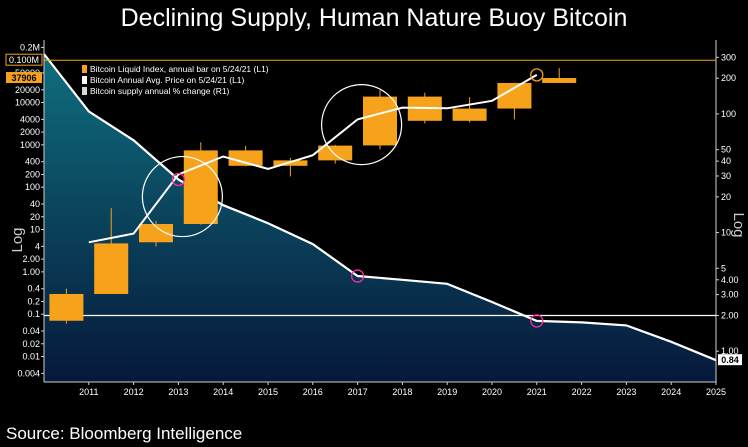 The image size is (748, 447). Describe the element at coordinates (671, 392) in the screenshot. I see `x-tick-label: 2024` at that location.